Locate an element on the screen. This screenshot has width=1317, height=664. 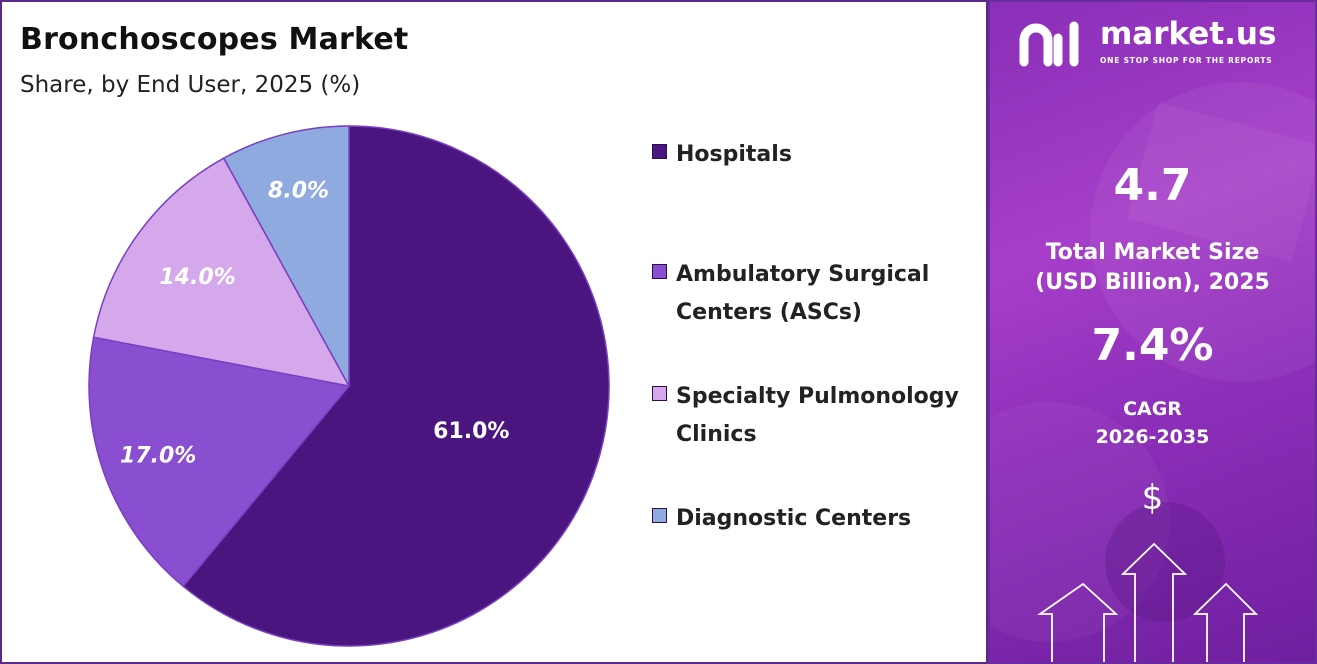
pie-data-label-2: 14.0% is located at coordinates (197, 277).